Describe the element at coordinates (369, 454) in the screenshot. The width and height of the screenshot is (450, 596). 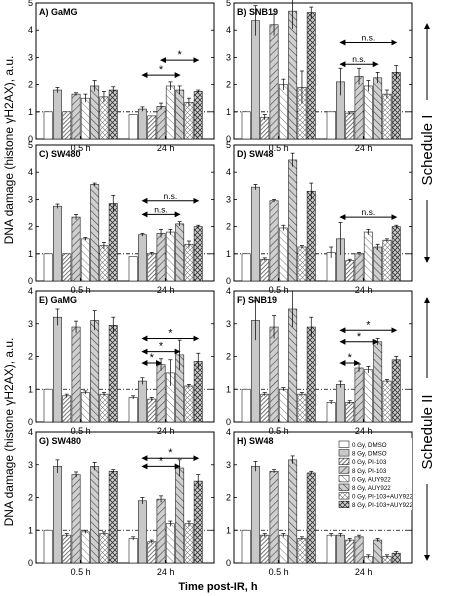
I see `legend-label: 8 Gy, DMSO` at that location.